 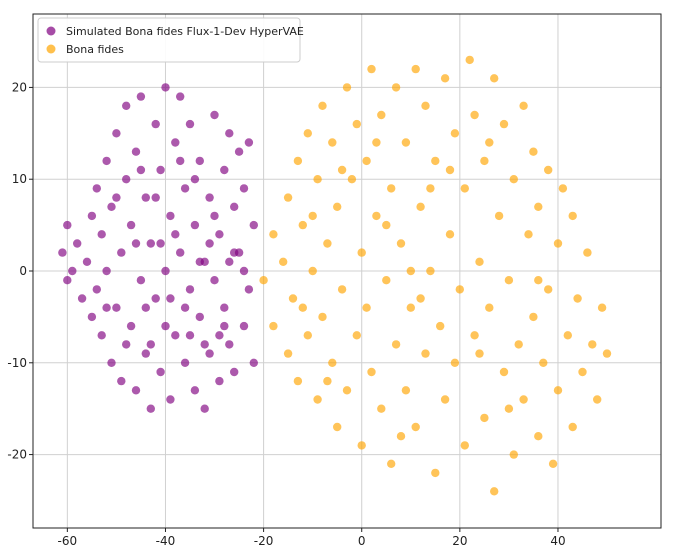 What do you see at coordinates (557, 540) in the screenshot?
I see `x-tick-label: 40` at bounding box center [557, 540].